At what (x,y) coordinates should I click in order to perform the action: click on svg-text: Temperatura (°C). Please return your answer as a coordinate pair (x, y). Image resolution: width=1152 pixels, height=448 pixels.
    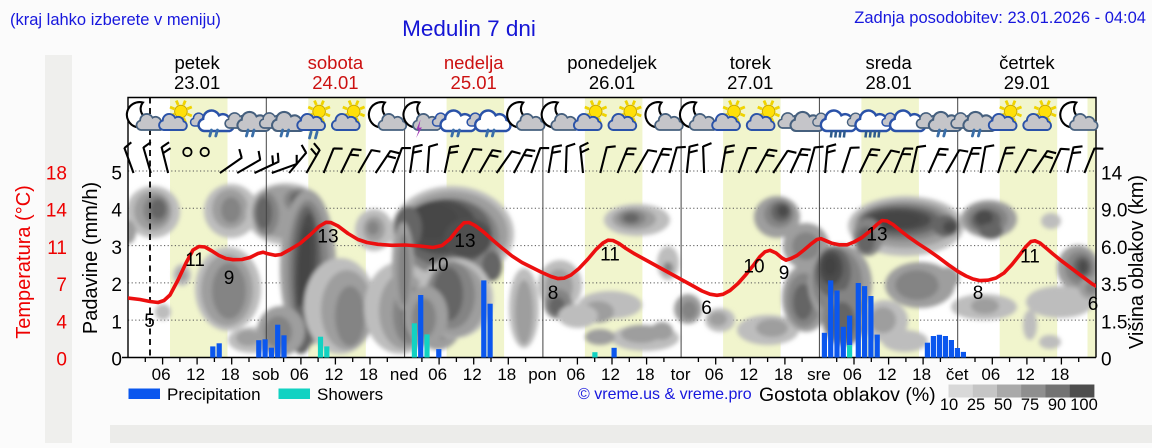
    Looking at the image, I should click on (24, 262).